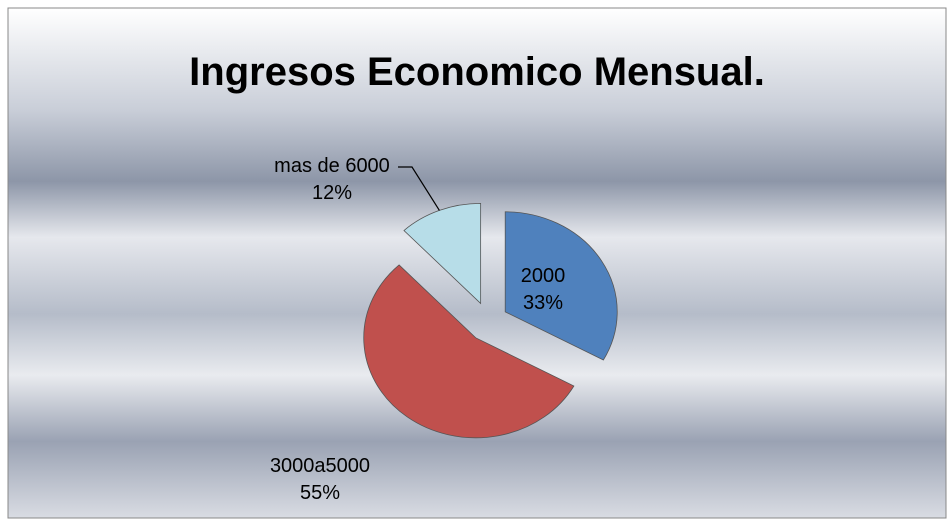  What do you see at coordinates (320, 466) in the screenshot?
I see `slice-category-label: 3000a5000` at bounding box center [320, 466].